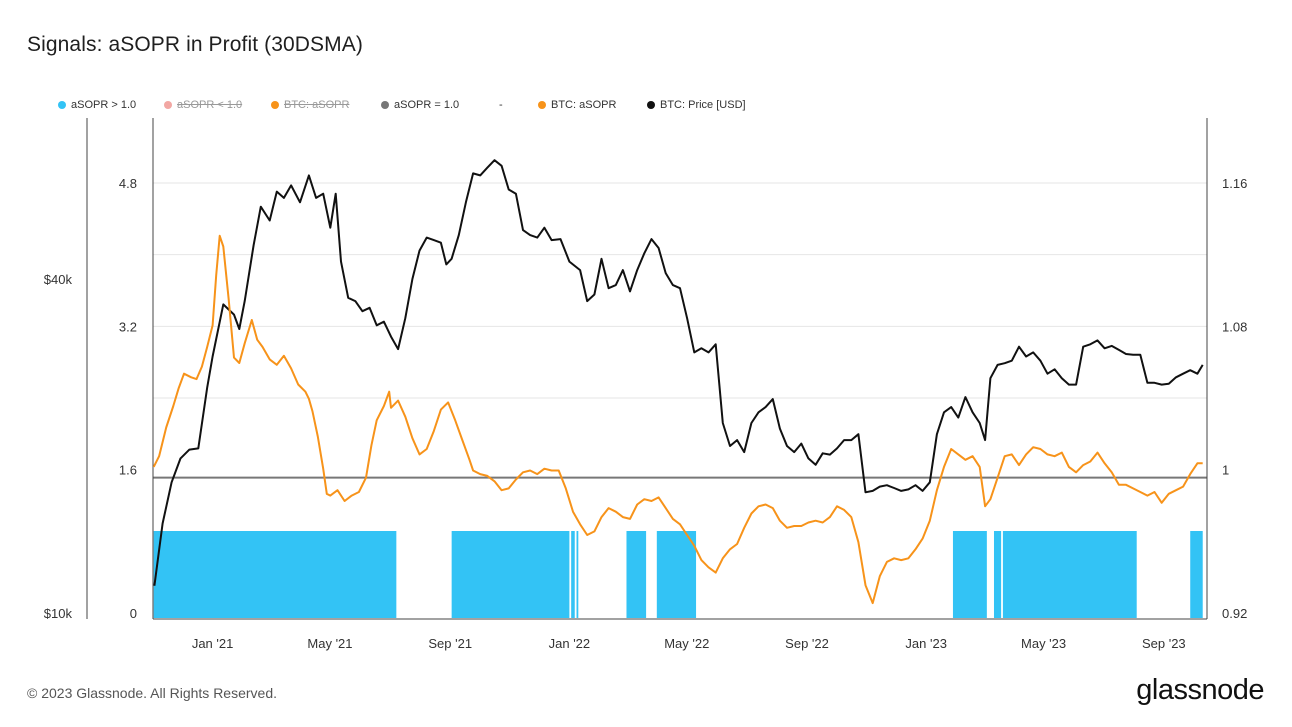 This screenshot has width=1292, height=727. What do you see at coordinates (1234, 183) in the screenshot?
I see `asopr-tick-label: 1.16` at bounding box center [1234, 183].